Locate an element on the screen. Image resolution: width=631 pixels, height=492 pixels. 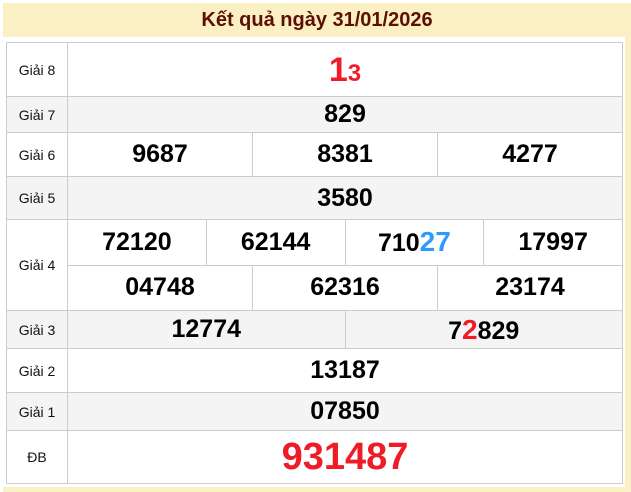
prize-values: 829 is located at coordinates (345, 115).